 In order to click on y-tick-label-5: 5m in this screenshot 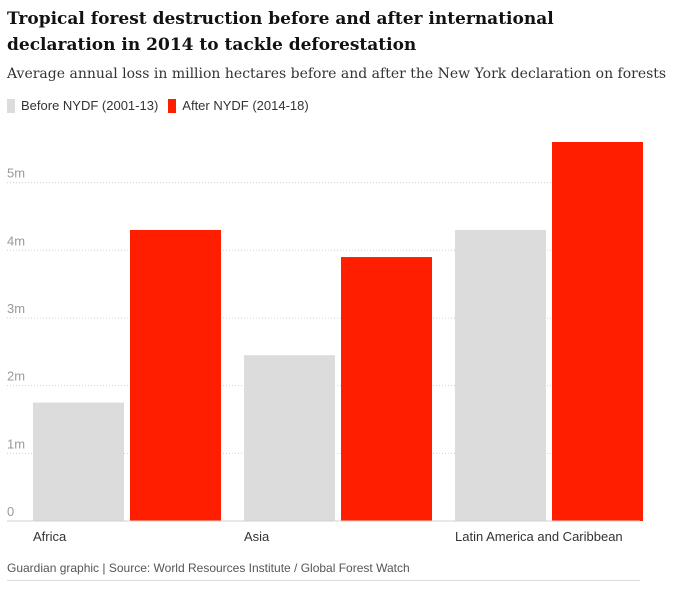, I will do `click(16, 173)`.